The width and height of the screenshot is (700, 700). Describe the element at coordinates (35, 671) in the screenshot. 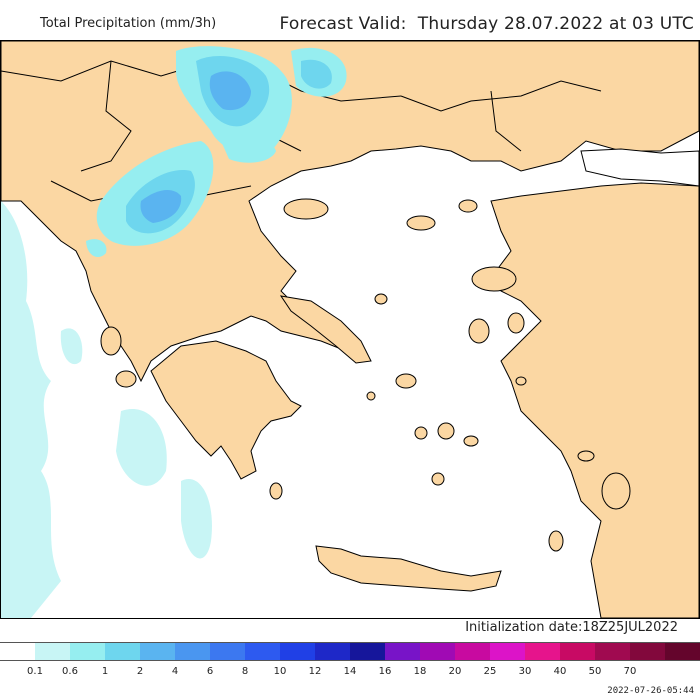

I see `legend-label: 0.1` at that location.